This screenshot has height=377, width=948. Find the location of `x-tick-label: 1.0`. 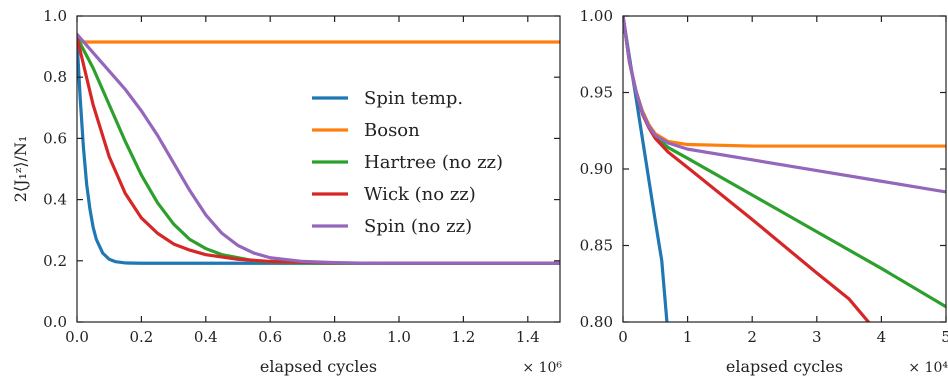

x-tick-label: 1.0 is located at coordinates (399, 337).